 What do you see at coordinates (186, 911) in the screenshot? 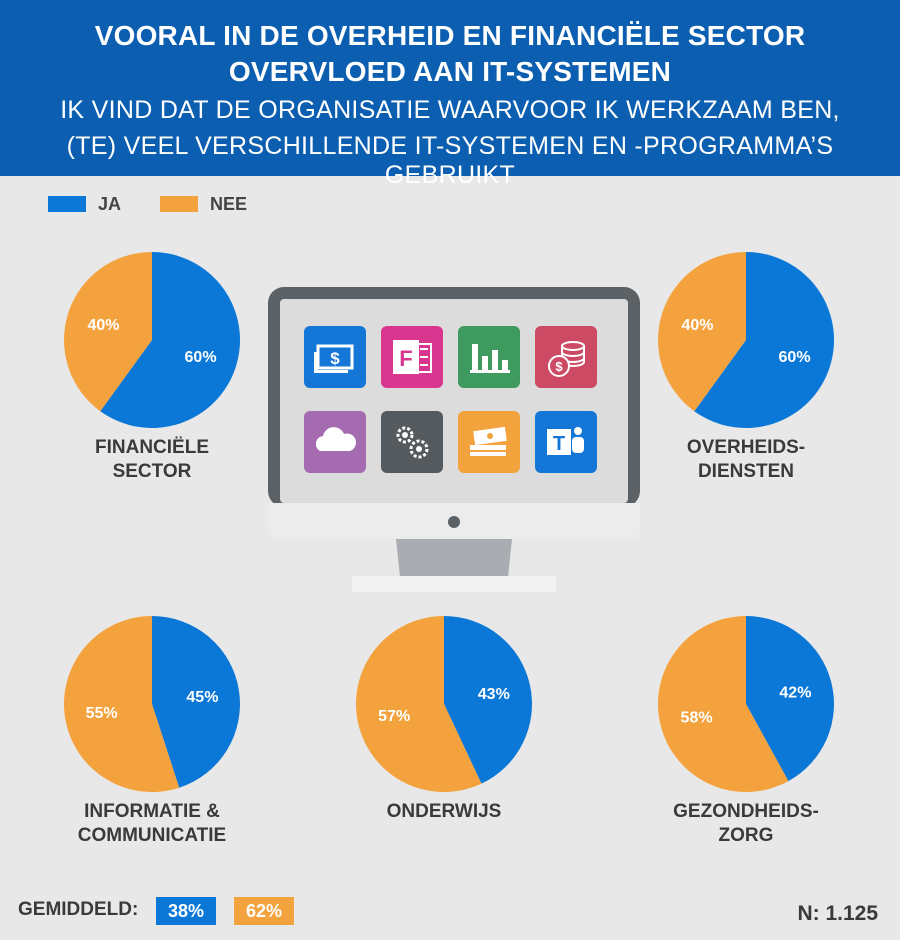
I see `average-ja-badge: 38%` at bounding box center [186, 911].